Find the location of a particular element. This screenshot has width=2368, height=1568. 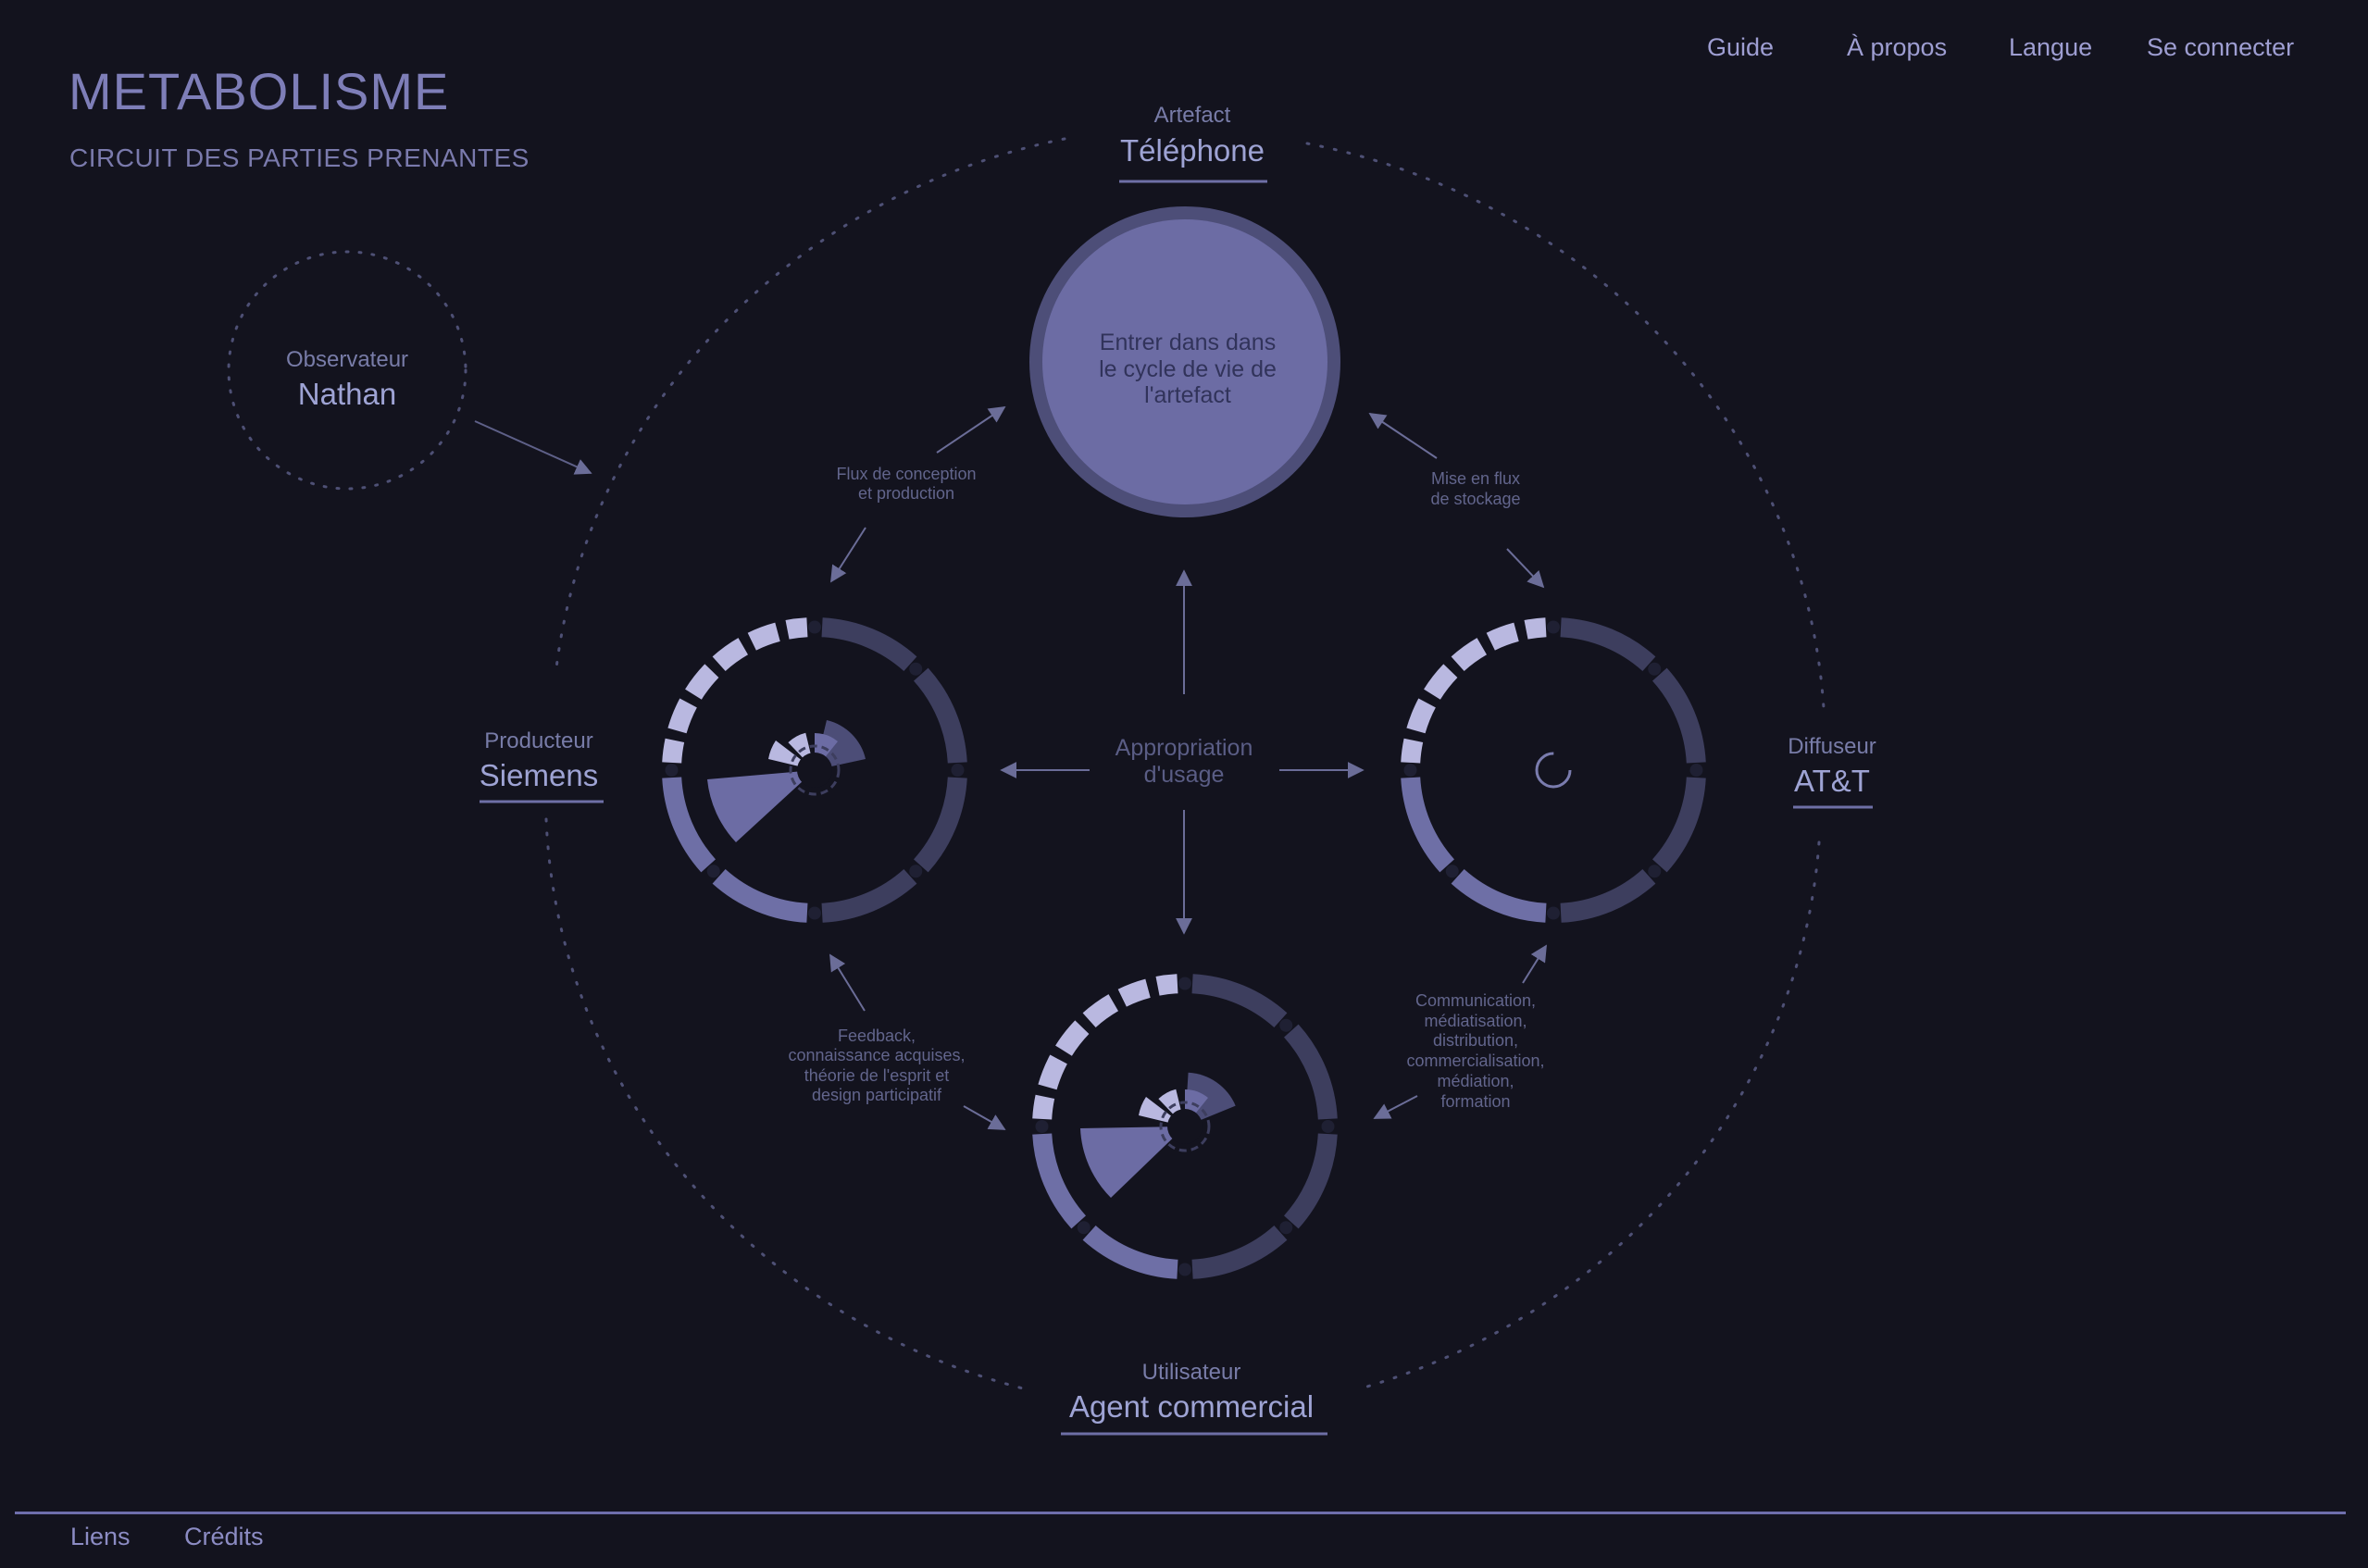

svg-text: Communication, is located at coordinates (1475, 1000).